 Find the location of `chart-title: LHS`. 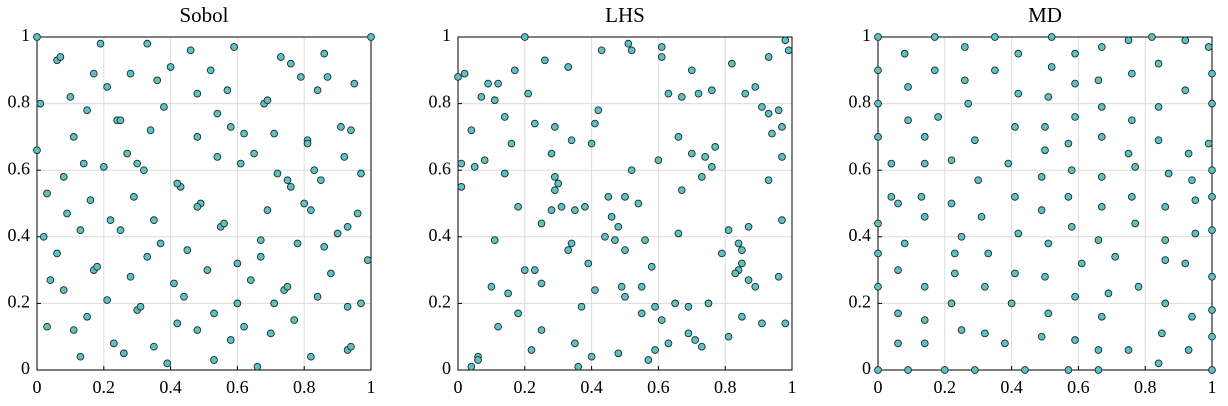

chart-title: LHS is located at coordinates (625, 15).